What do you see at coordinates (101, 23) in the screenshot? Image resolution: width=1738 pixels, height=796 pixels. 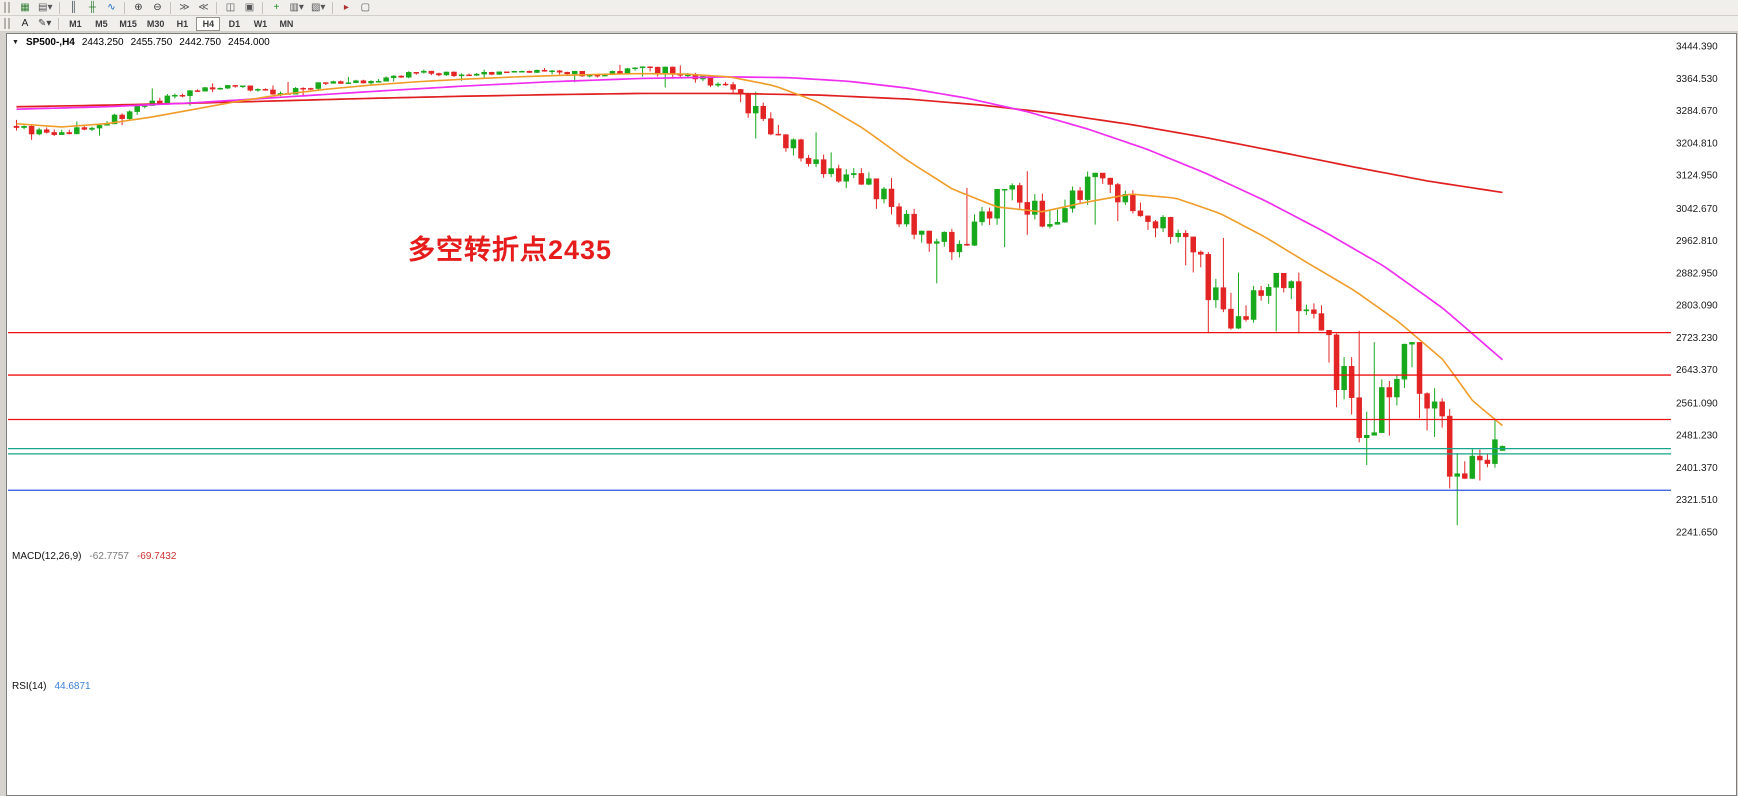 I see `timeframe-m5-button: M5` at bounding box center [101, 23].